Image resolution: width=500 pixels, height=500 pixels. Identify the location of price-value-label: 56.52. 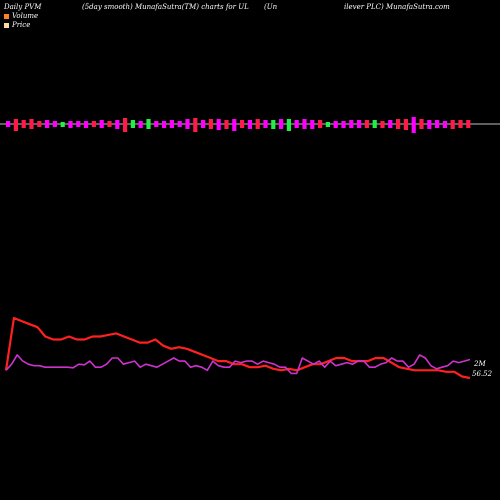
(482, 374).